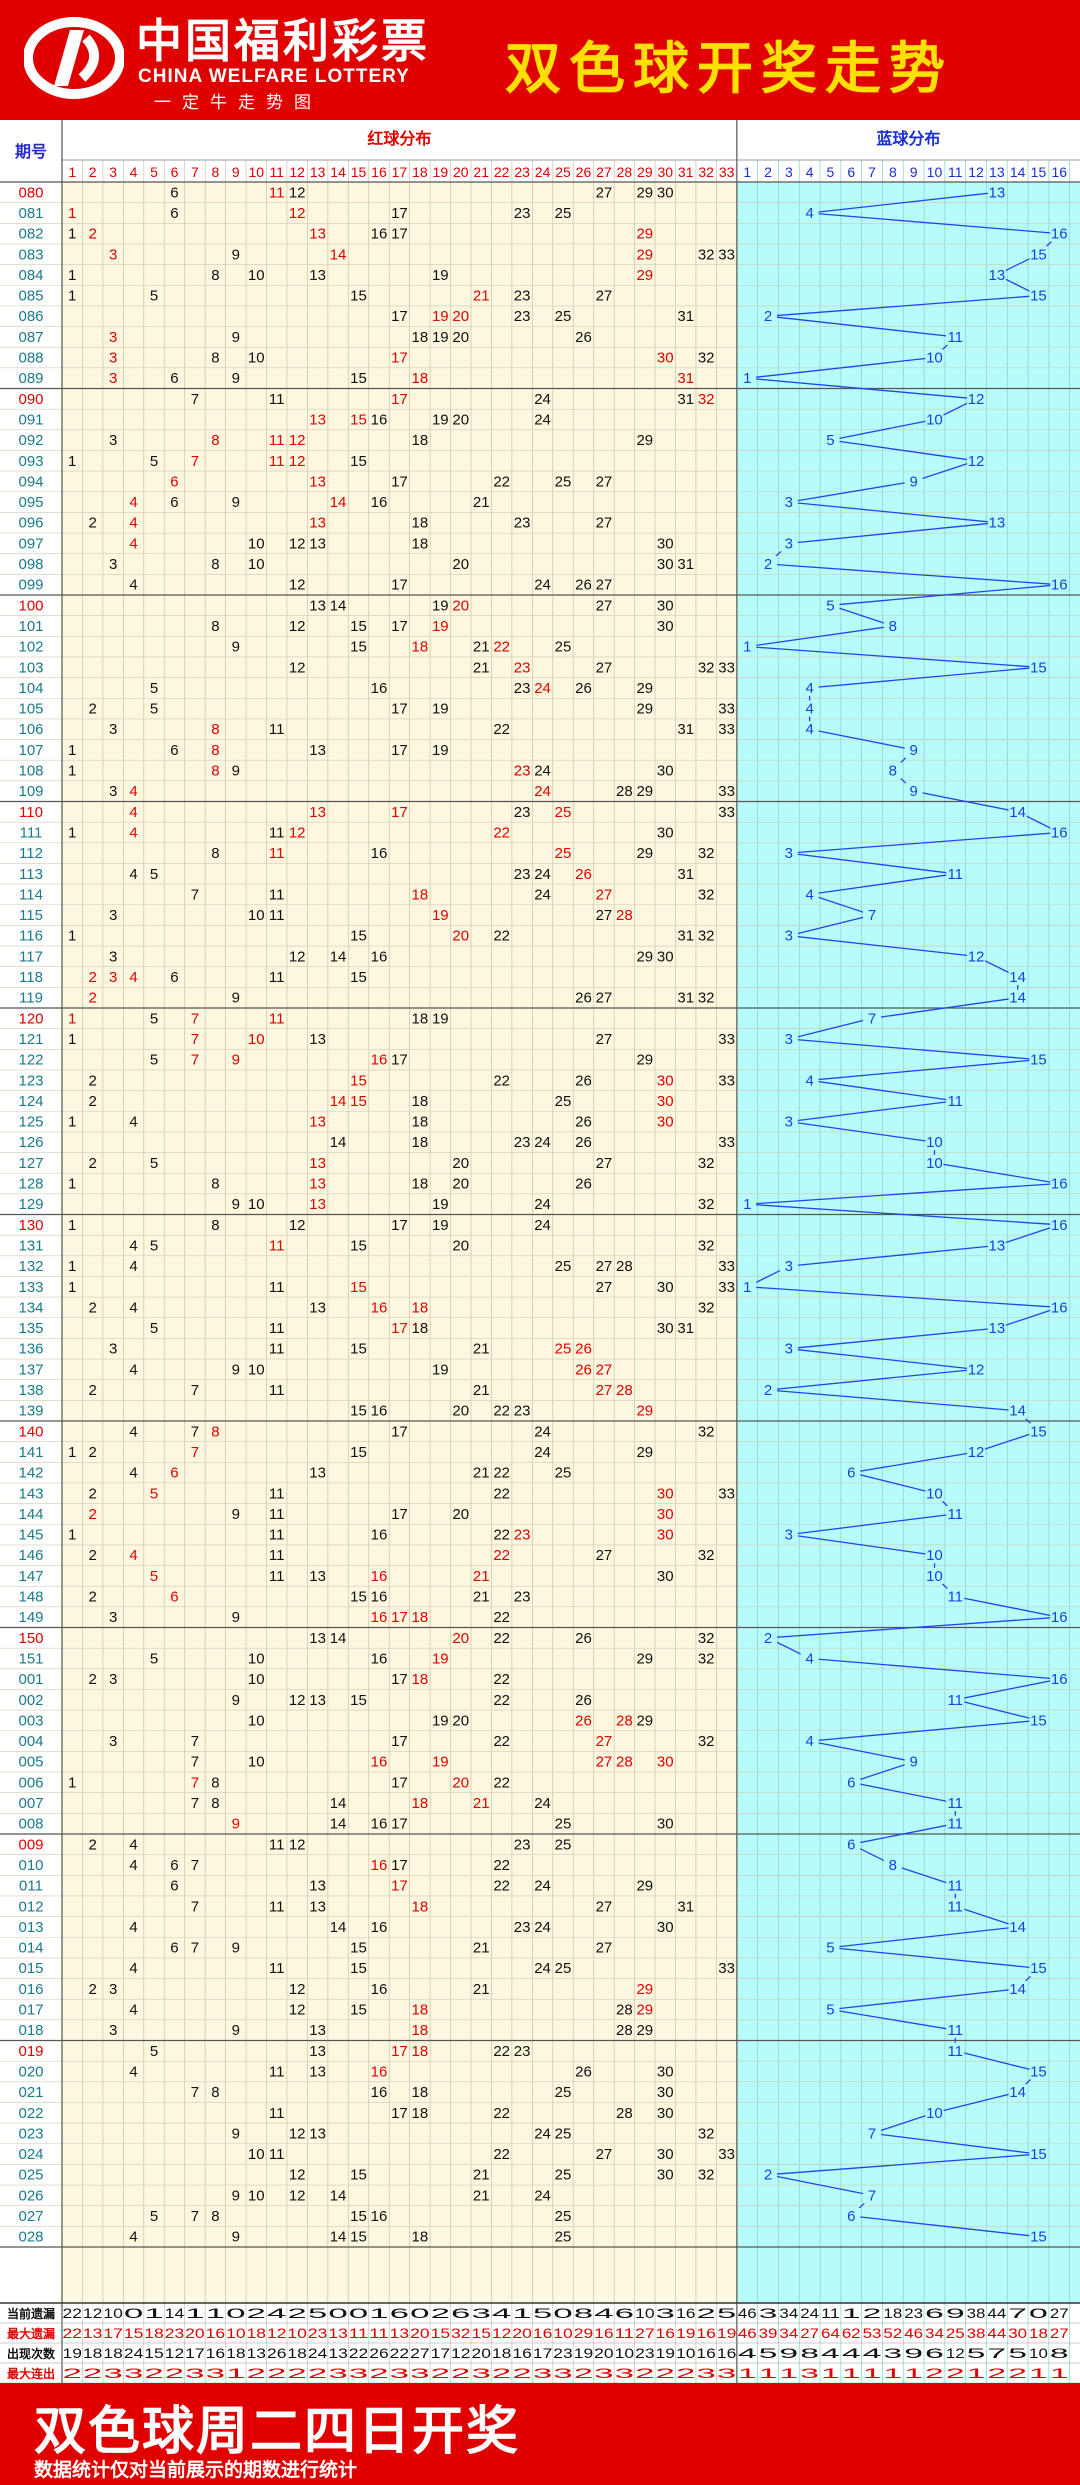 The width and height of the screenshot is (1080, 2485). What do you see at coordinates (685, 399) in the screenshot?
I see `red-ball-number: 31` at bounding box center [685, 399].